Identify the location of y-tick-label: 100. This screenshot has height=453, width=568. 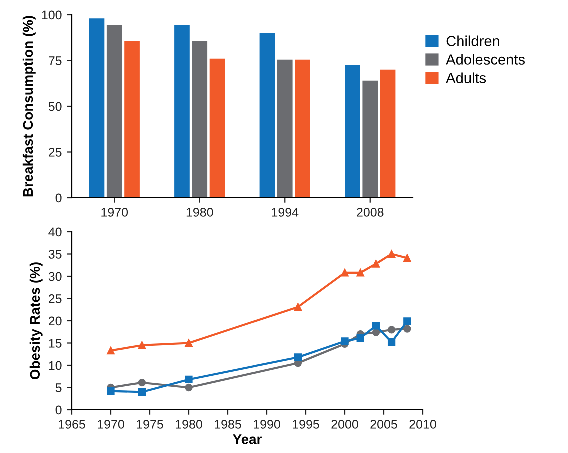
(52, 15).